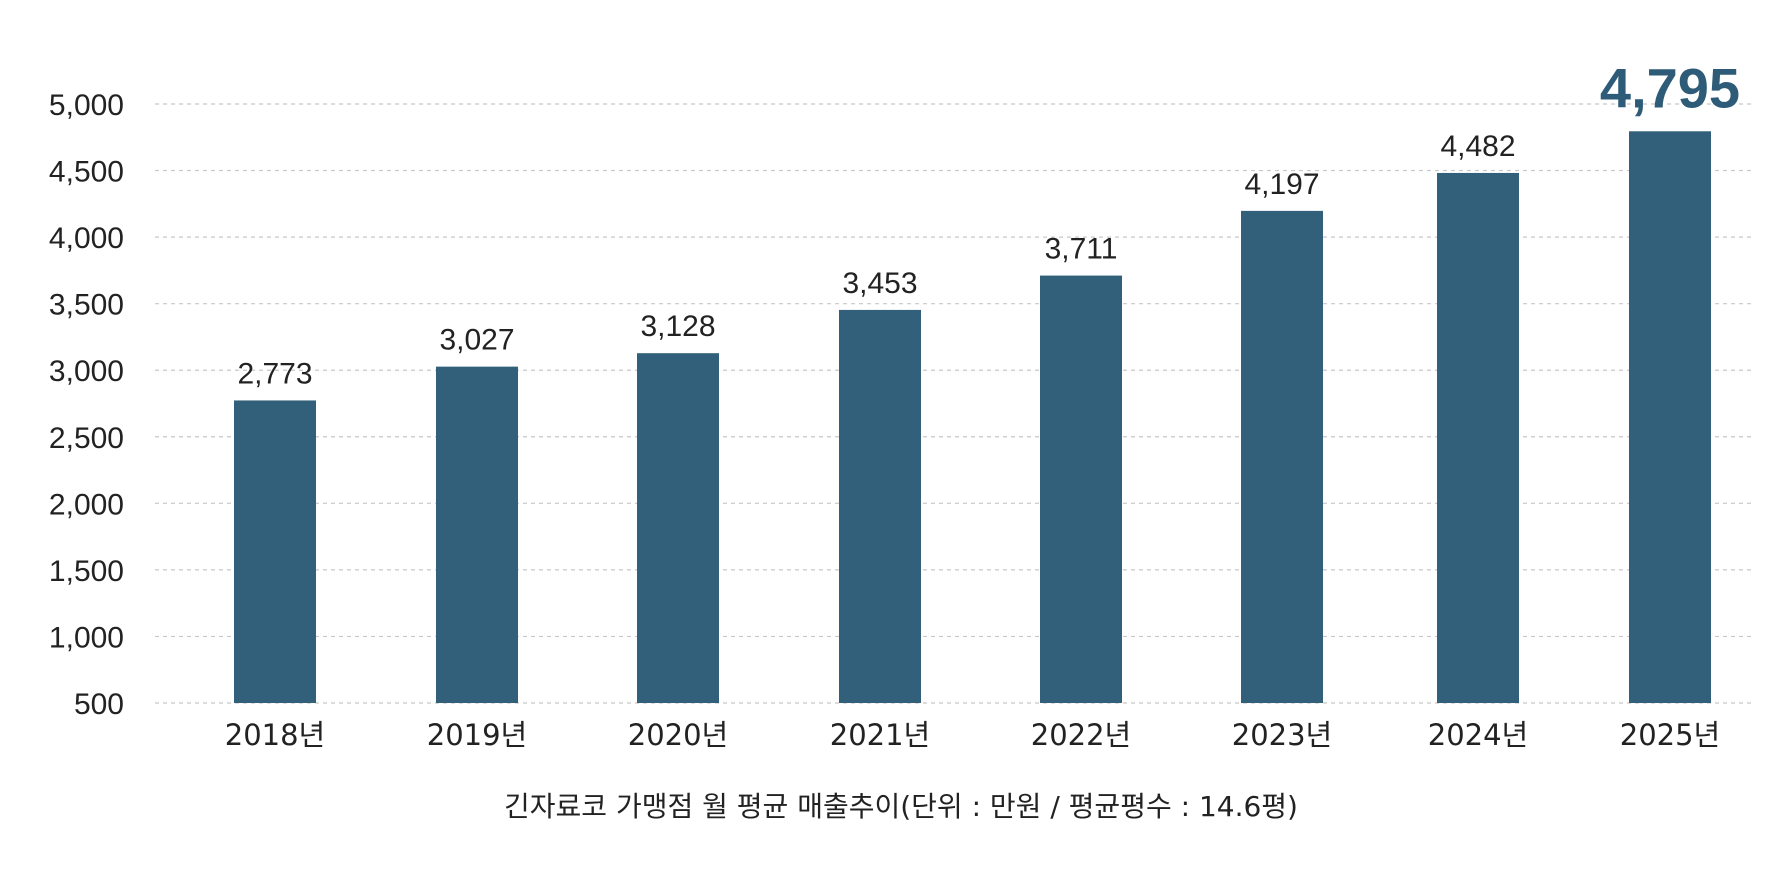 The width and height of the screenshot is (1789, 879). I want to click on y-tick-label: 2,500, so click(86, 438).